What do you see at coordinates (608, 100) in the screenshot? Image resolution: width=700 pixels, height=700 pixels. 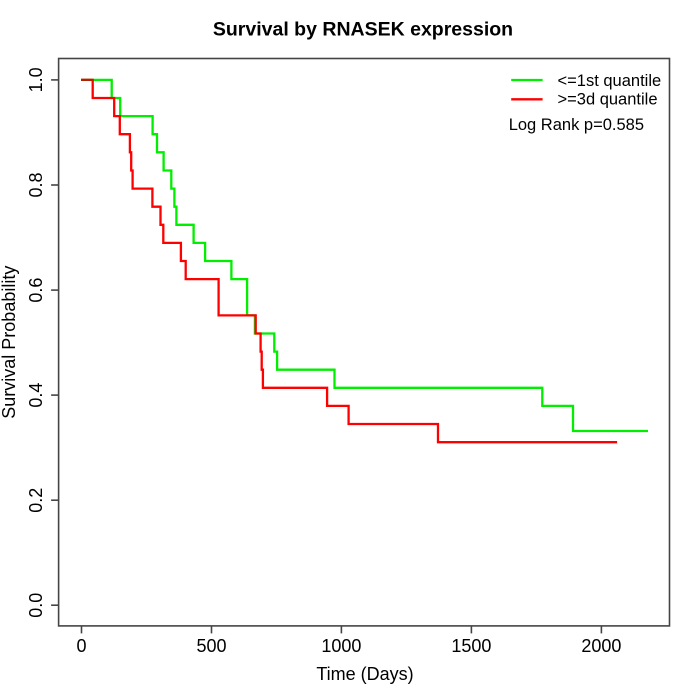 I see `svg-text: >=3d quantile` at bounding box center [608, 100].